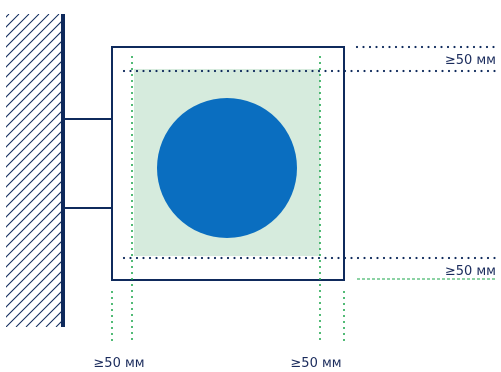 The image size is (501, 372). Describe the element at coordinates (227, 168) in the screenshot. I see `device-circle` at that location.